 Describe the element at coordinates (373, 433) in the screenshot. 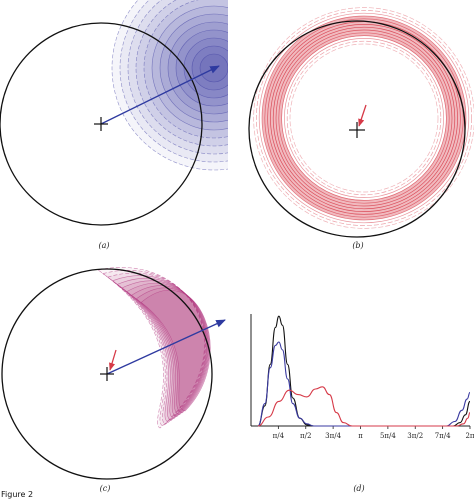

I see `x-ticks: π/4 π/2 3π/4 π 5π/4 3π/2 7π/4 2π` at that location.